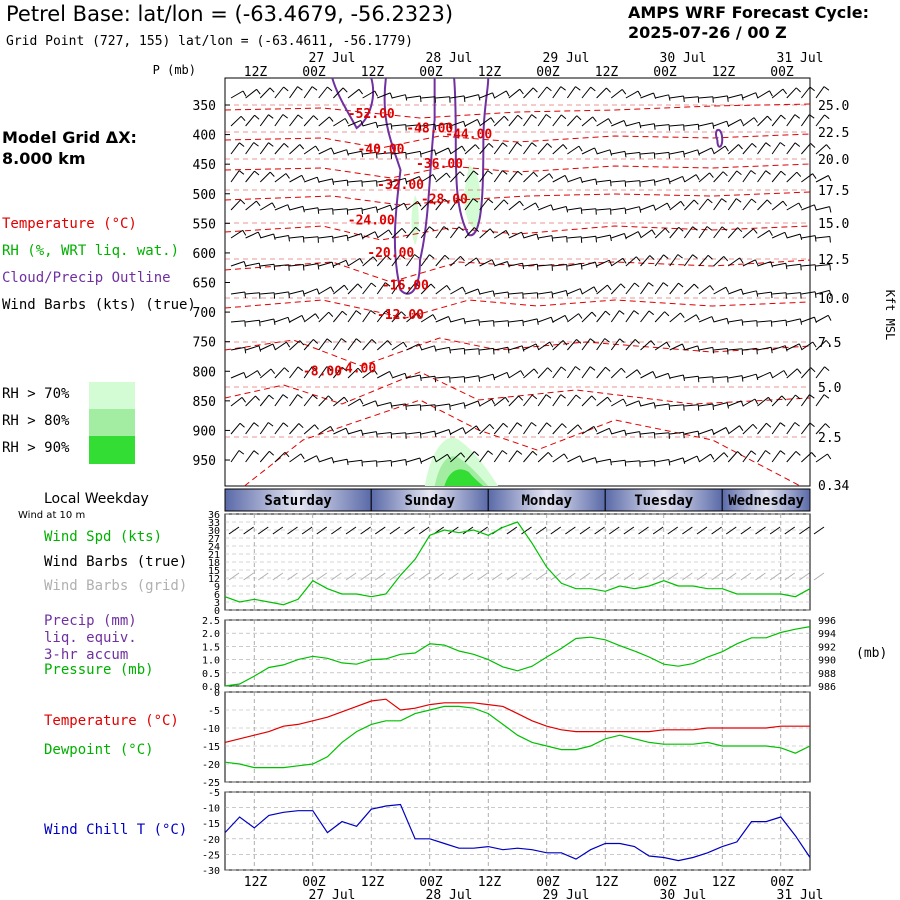 The height and width of the screenshot is (900, 900). I want to click on height-tick-label: 20.0, so click(833, 160).